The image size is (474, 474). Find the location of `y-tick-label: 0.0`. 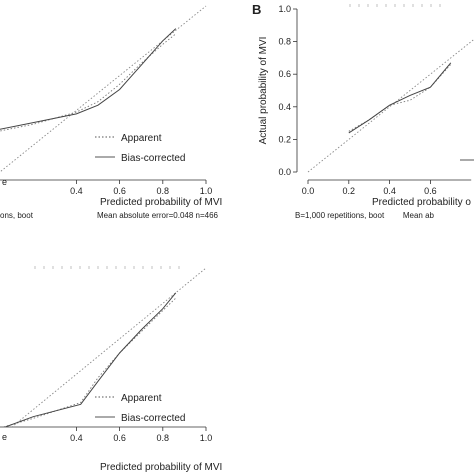

y-tick-label: 0.0 is located at coordinates (284, 172).